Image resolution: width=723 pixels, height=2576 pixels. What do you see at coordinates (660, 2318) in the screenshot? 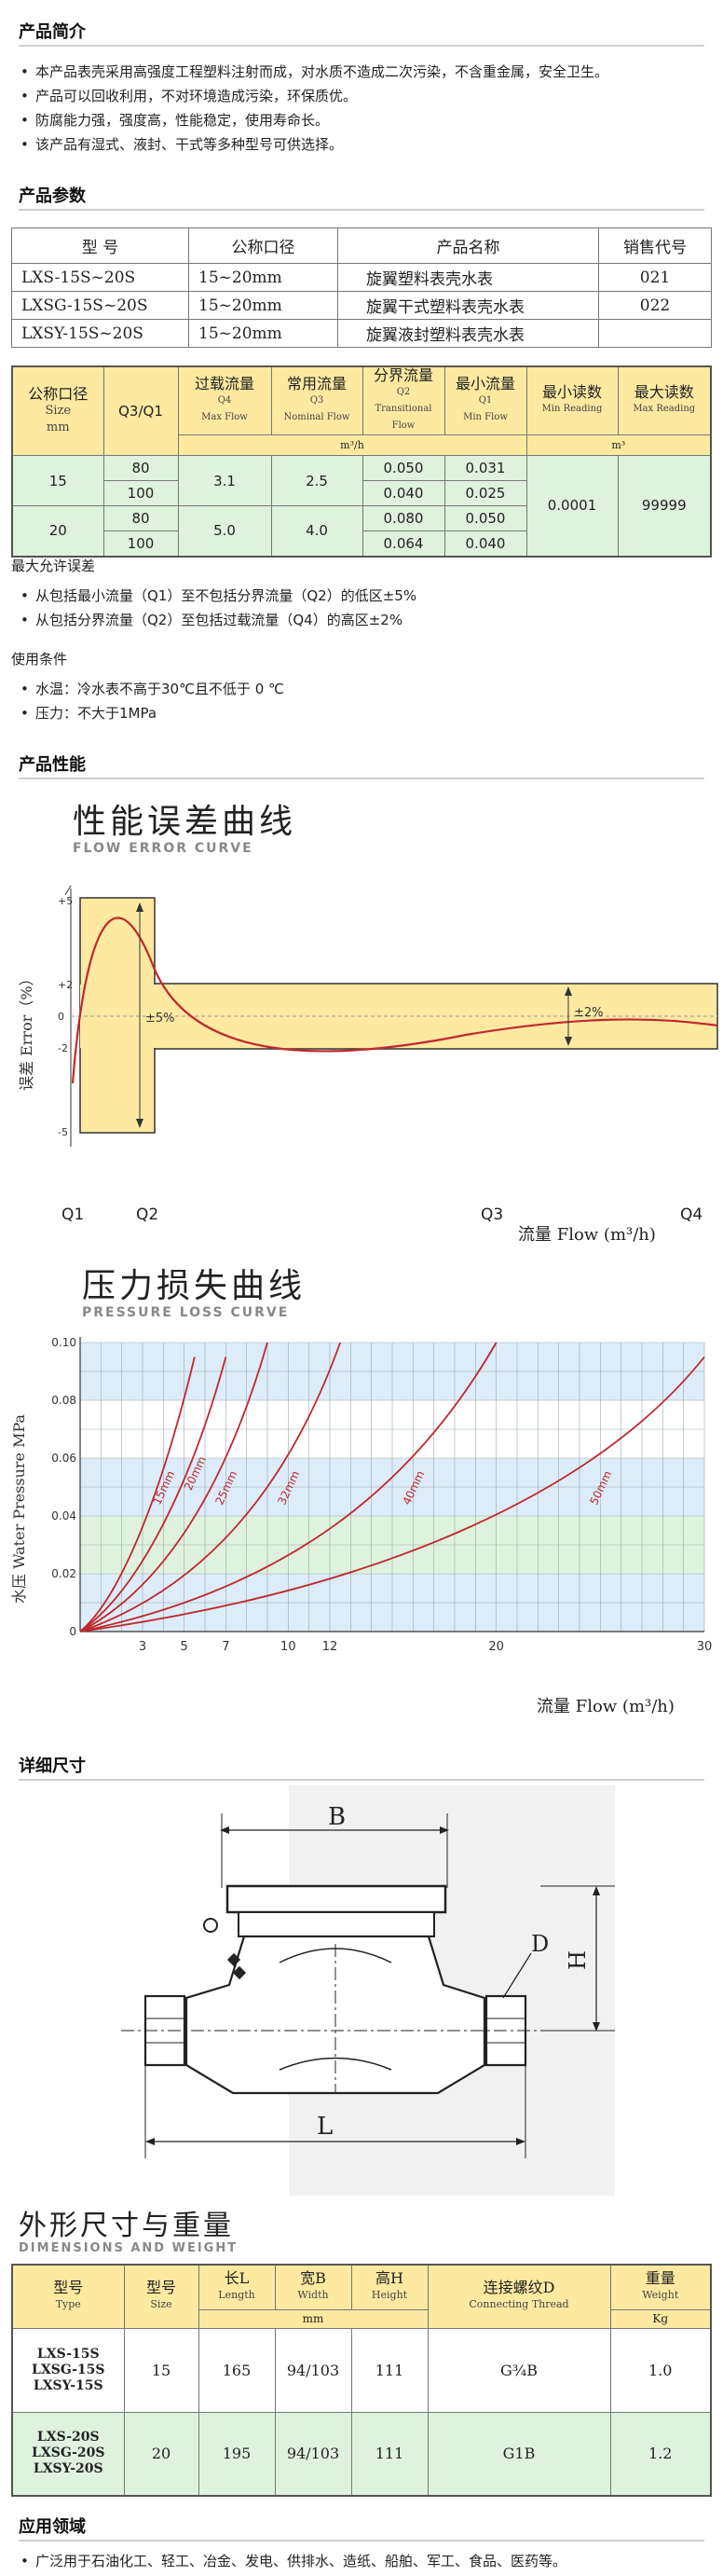
I see `unit-cell: Kg` at bounding box center [660, 2318].